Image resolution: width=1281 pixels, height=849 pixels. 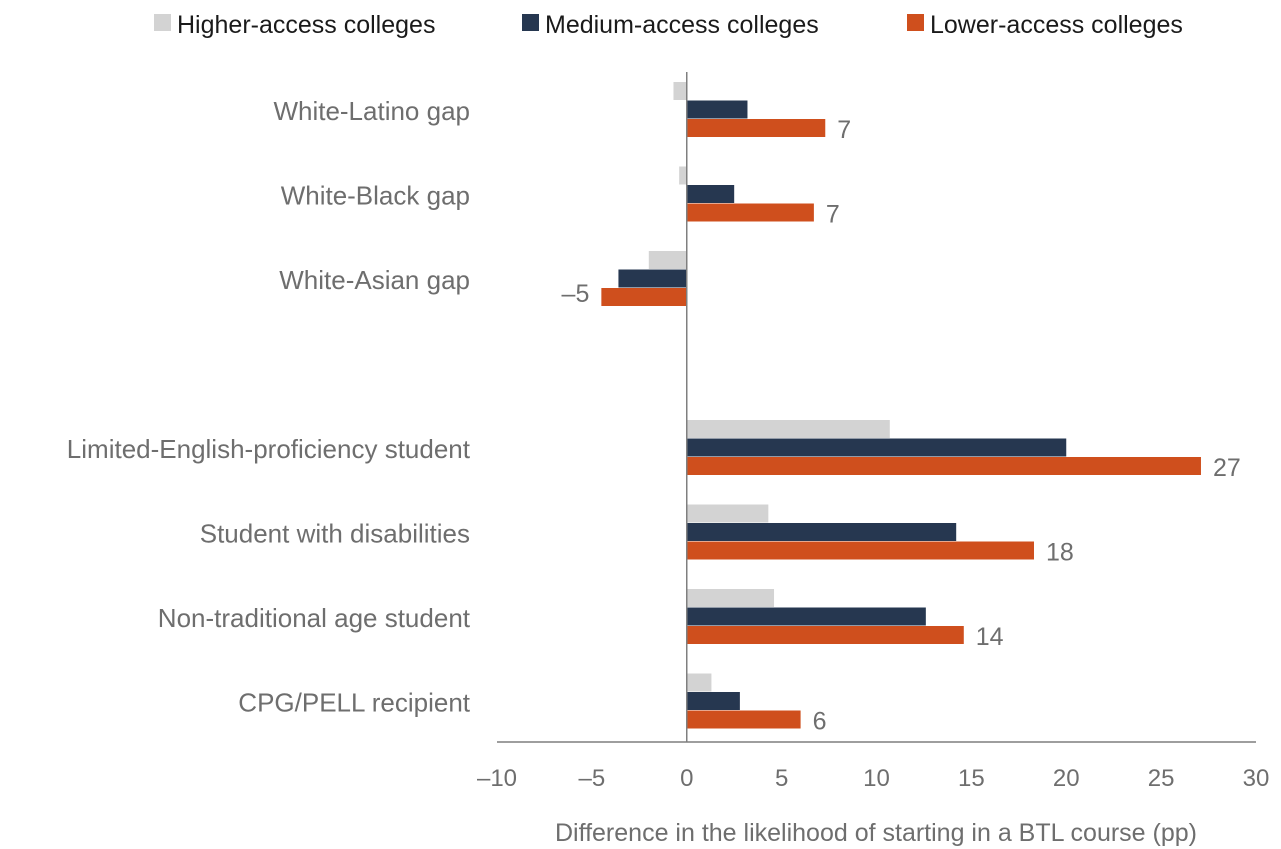 What do you see at coordinates (1256, 778) in the screenshot?
I see `x-tick-label: 30` at bounding box center [1256, 778].